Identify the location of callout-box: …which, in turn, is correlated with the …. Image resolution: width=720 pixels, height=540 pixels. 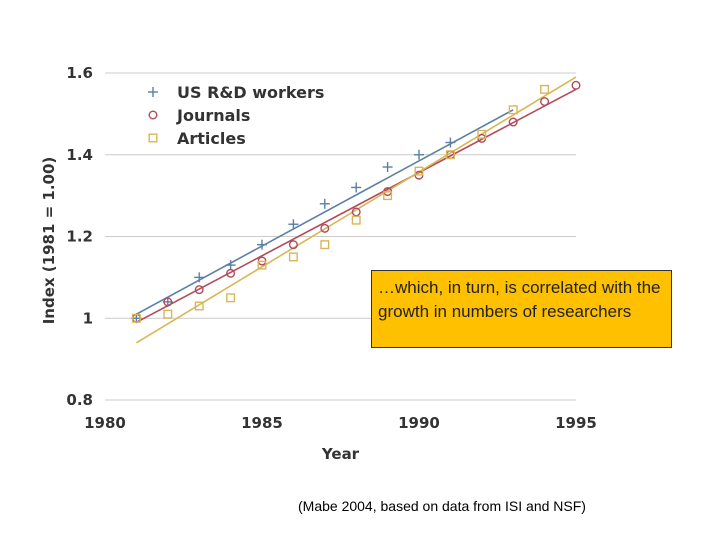
(521, 309).